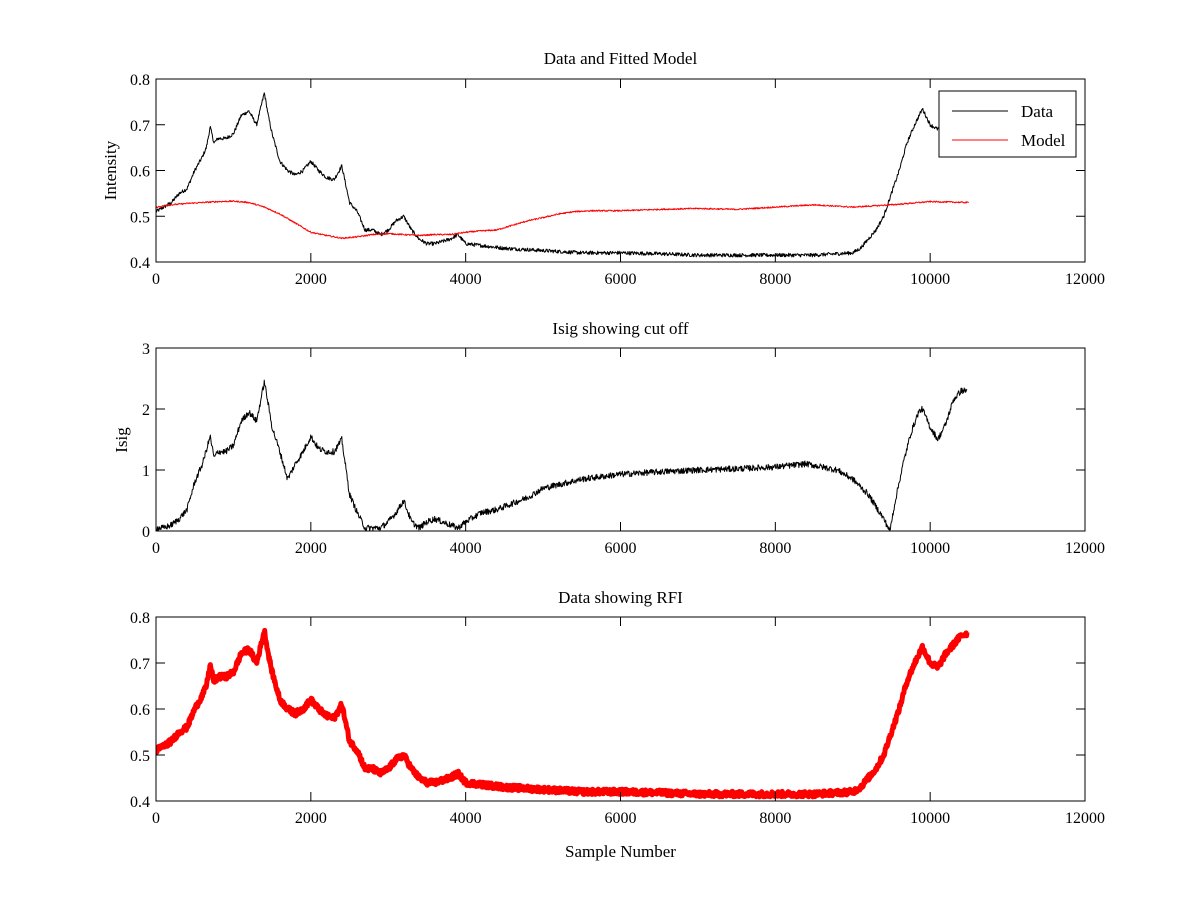  What do you see at coordinates (1043, 140) in the screenshot?
I see `legend-label: Model` at bounding box center [1043, 140].